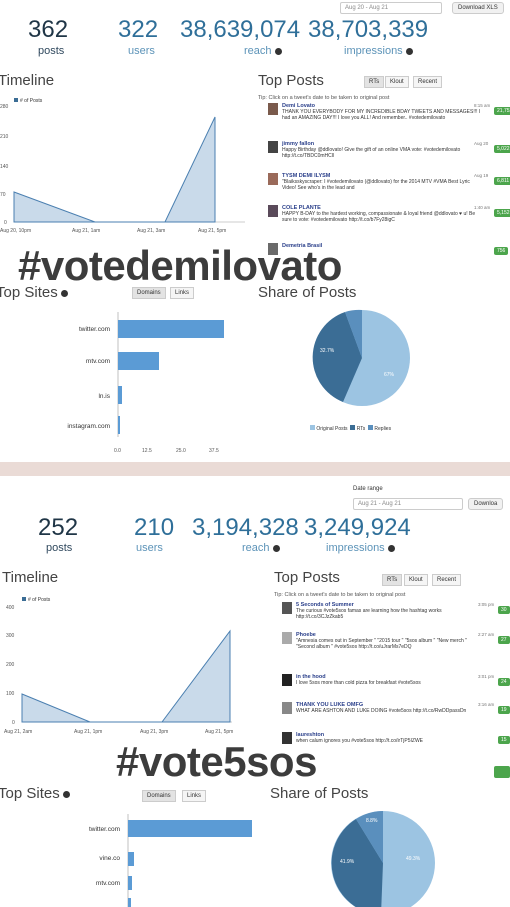 The width and height of the screenshot is (510, 907). Describe the element at coordinates (504, 740) in the screenshot. I see `retweet-count-badge: 15` at that location.